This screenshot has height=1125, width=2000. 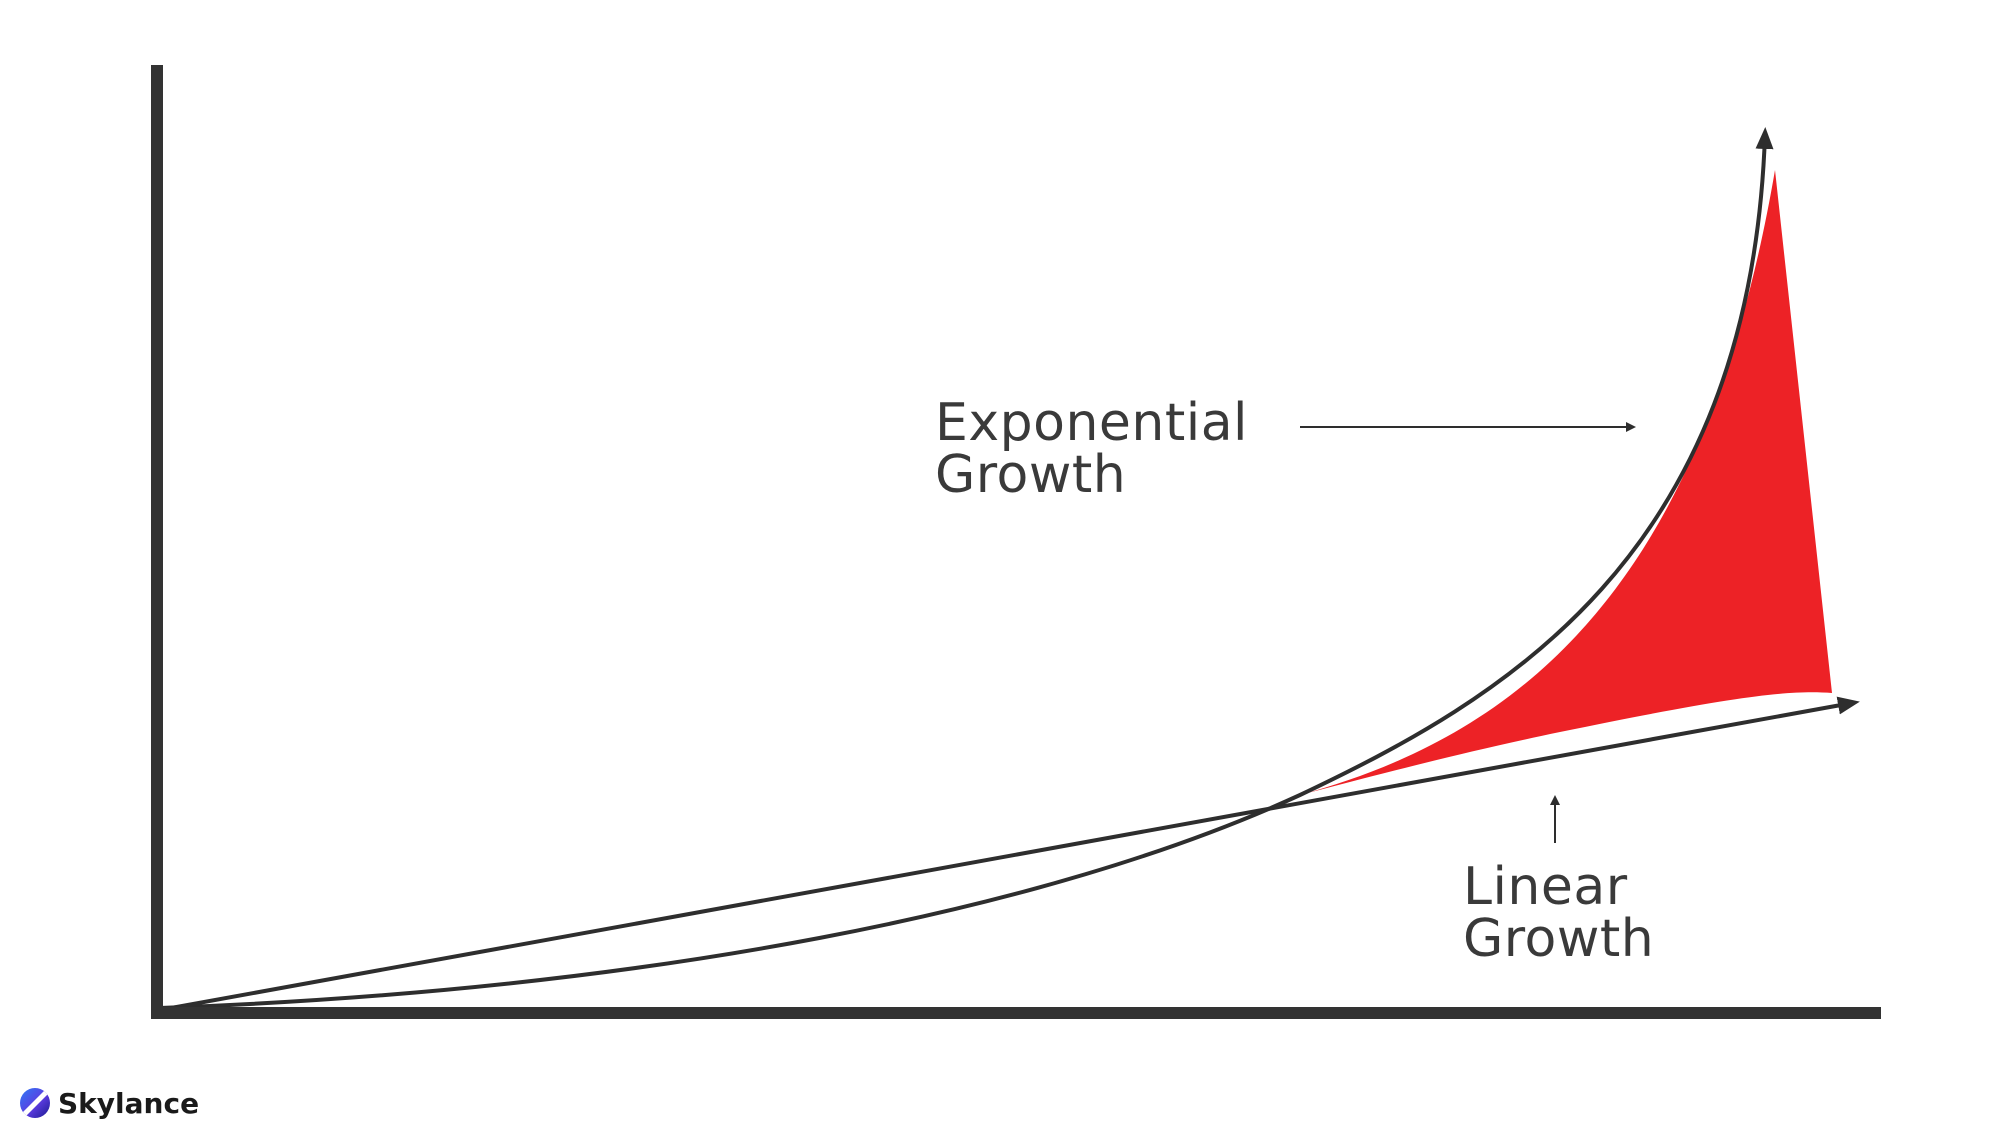 What do you see at coordinates (35, 1103) in the screenshot?
I see `skylance-logo-icon` at bounding box center [35, 1103].